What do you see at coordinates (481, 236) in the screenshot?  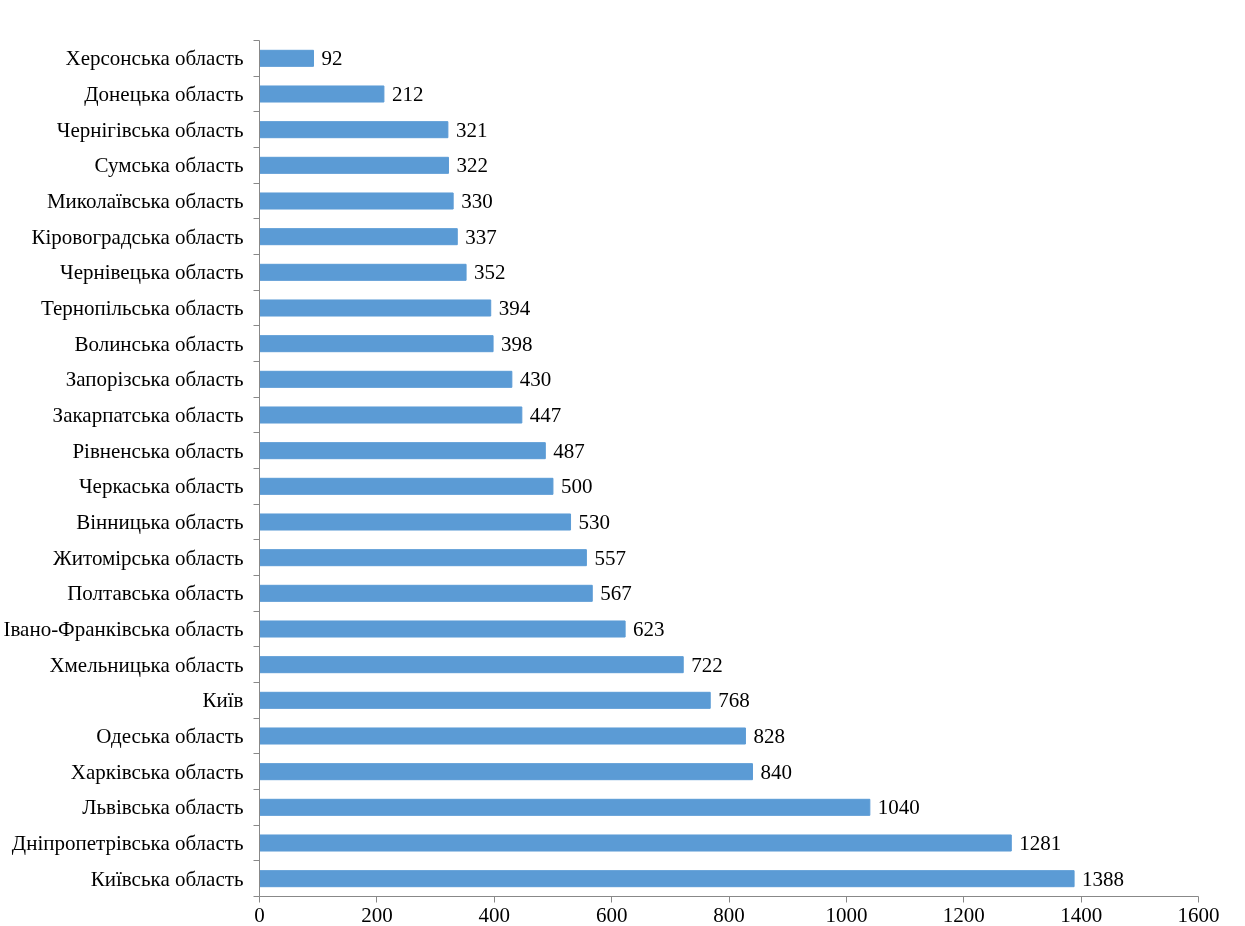 I see `data-label: 337` at bounding box center [481, 236].